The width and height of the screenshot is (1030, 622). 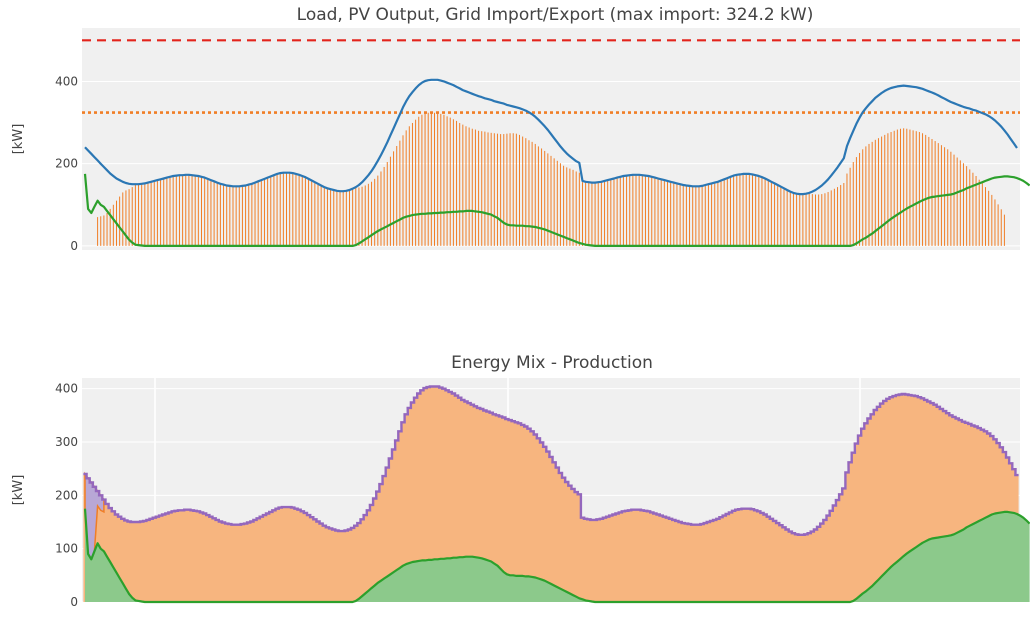 I want to click on chart1-y-tick-label: 0, so click(x=74, y=246).